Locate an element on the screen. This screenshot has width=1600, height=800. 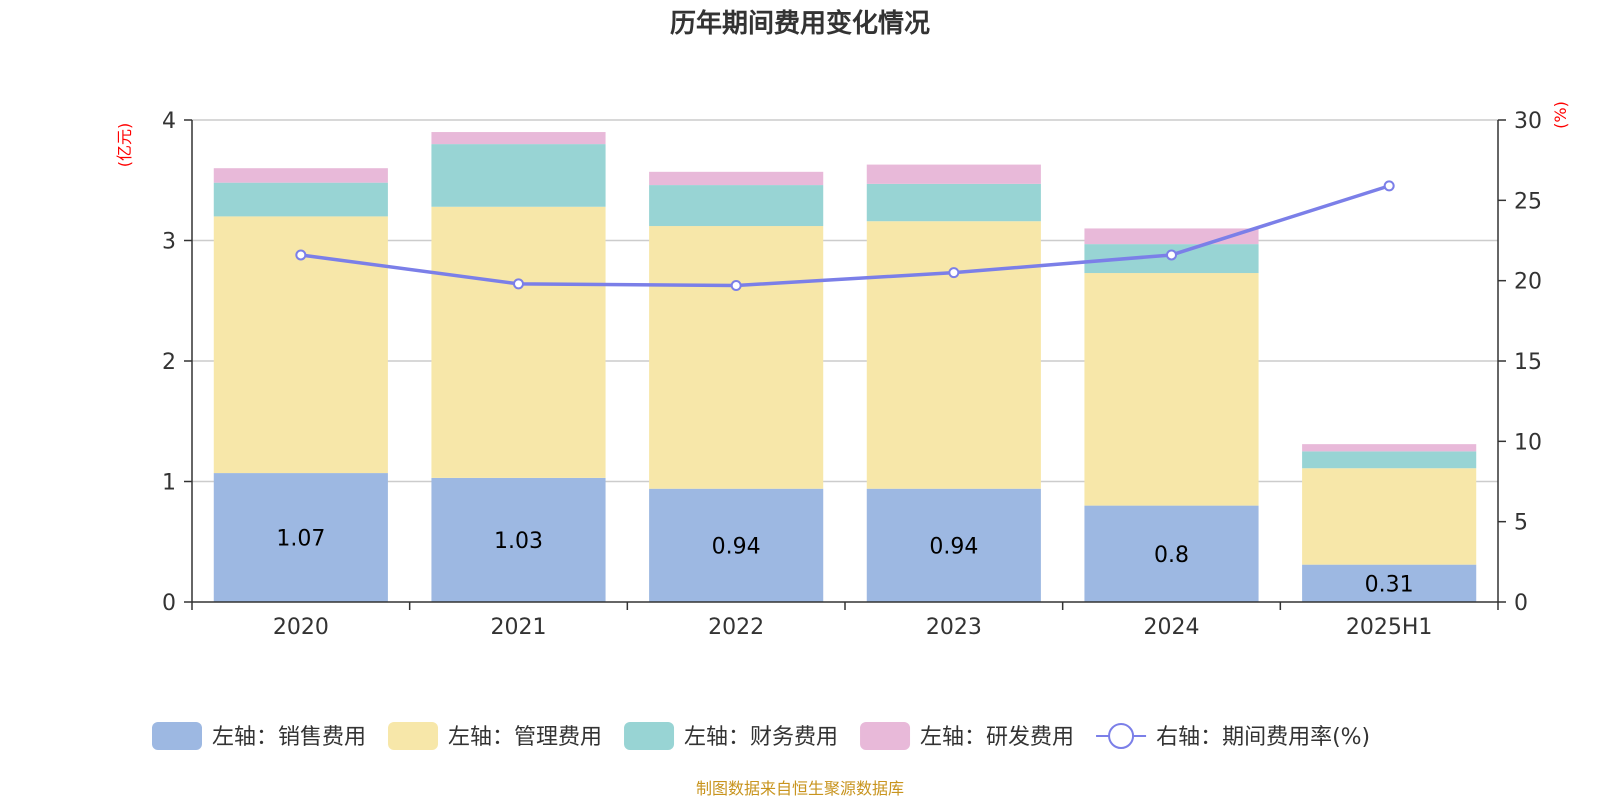
legend: 左轴：销售费用 左轴：管理费用 左轴：财务费用 左轴：研发费用 右轴：期间费用率(%) is located at coordinates (761, 736).